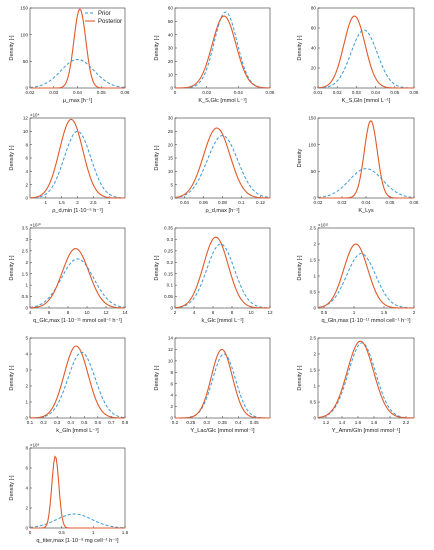  Describe the element at coordinates (300, 157) in the screenshot. I see `y-axis-label: Density` at that location.